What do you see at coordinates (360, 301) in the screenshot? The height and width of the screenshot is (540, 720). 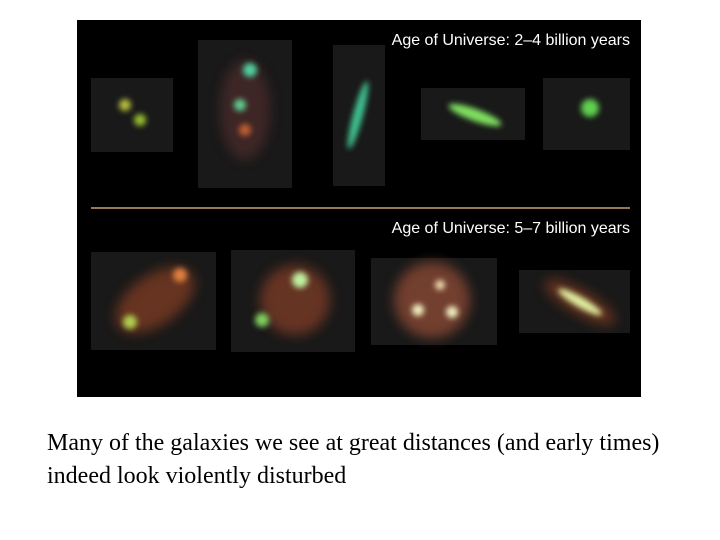 I see `thumbnails-bottom` at bounding box center [360, 301].